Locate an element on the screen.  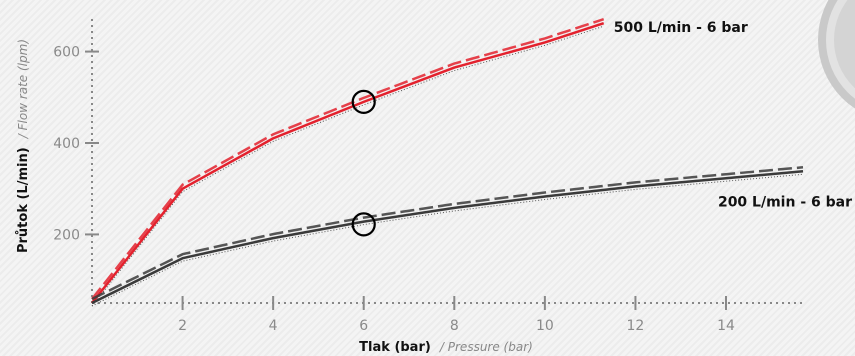
x-tick-label: 8 is located at coordinates (454, 326).